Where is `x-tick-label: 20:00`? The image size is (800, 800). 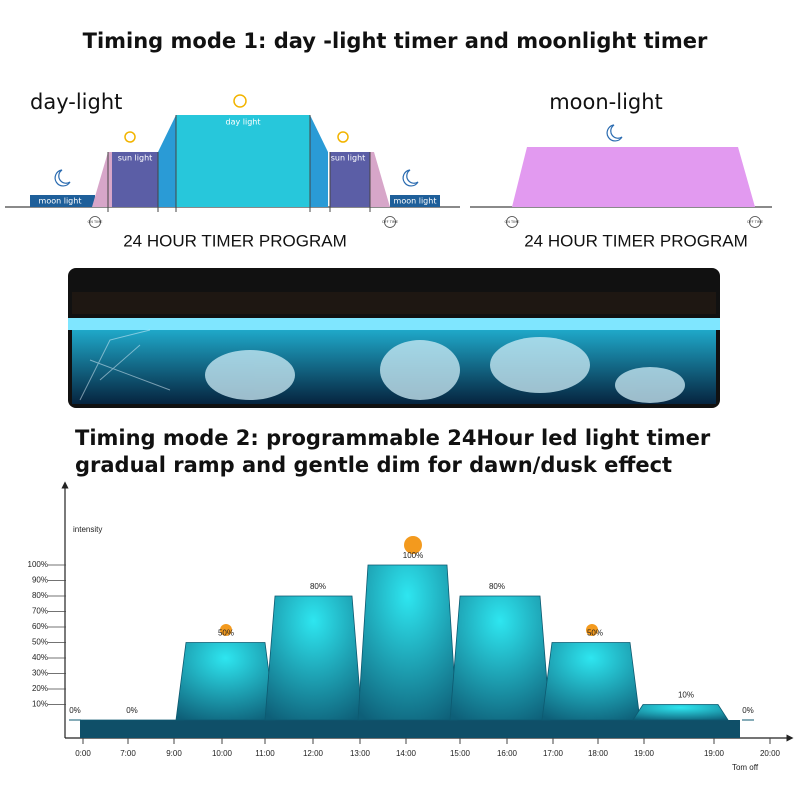
x-tick-label: 20:00 is located at coordinates (770, 753).